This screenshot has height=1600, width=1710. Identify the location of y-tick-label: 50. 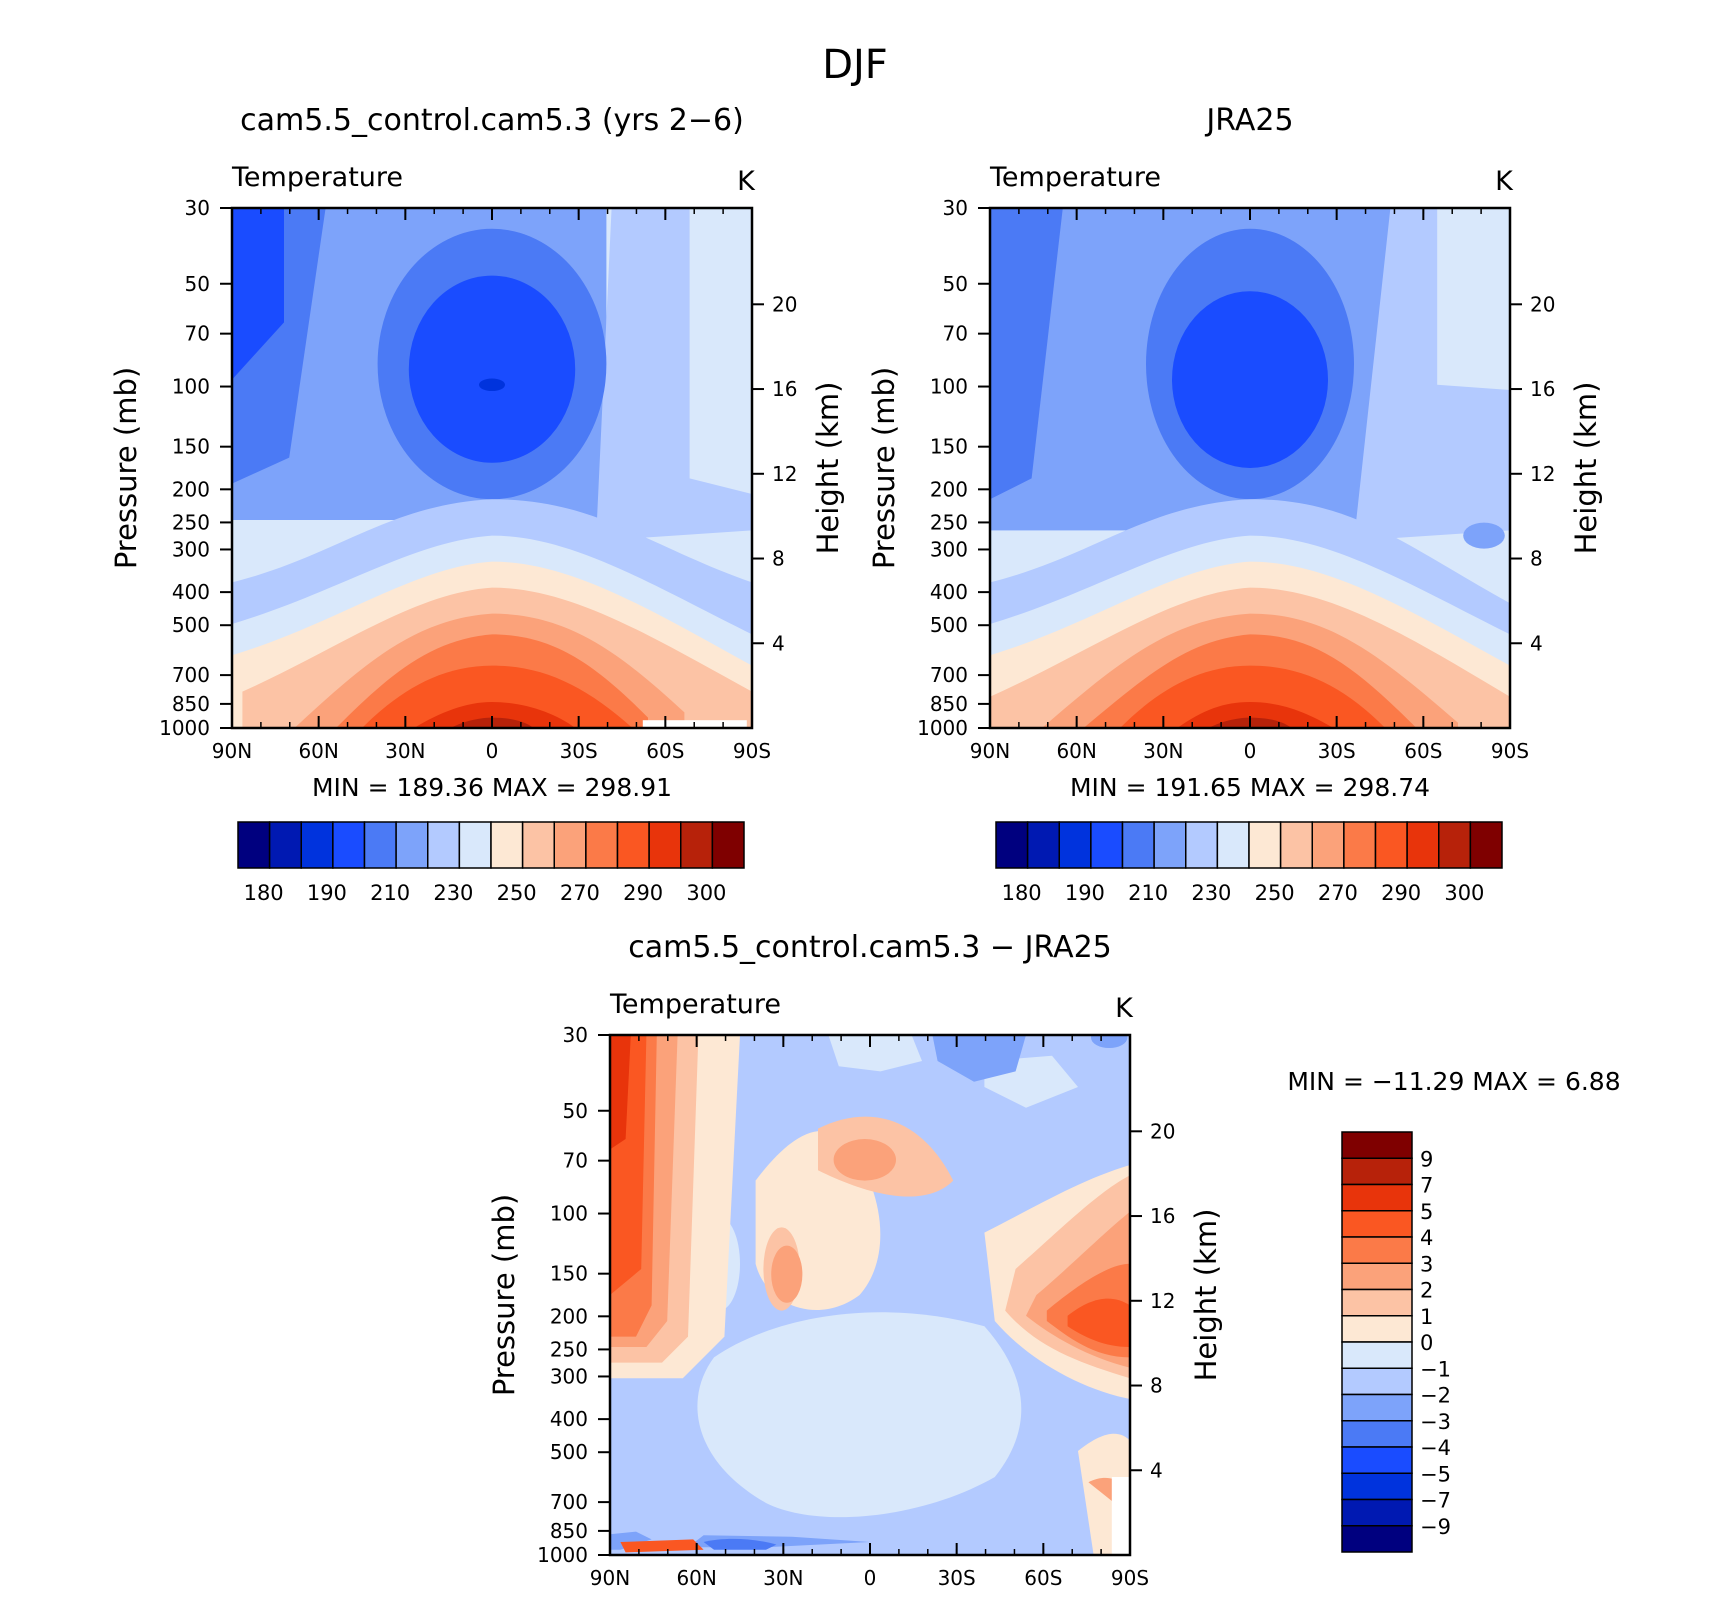
(575, 1111).